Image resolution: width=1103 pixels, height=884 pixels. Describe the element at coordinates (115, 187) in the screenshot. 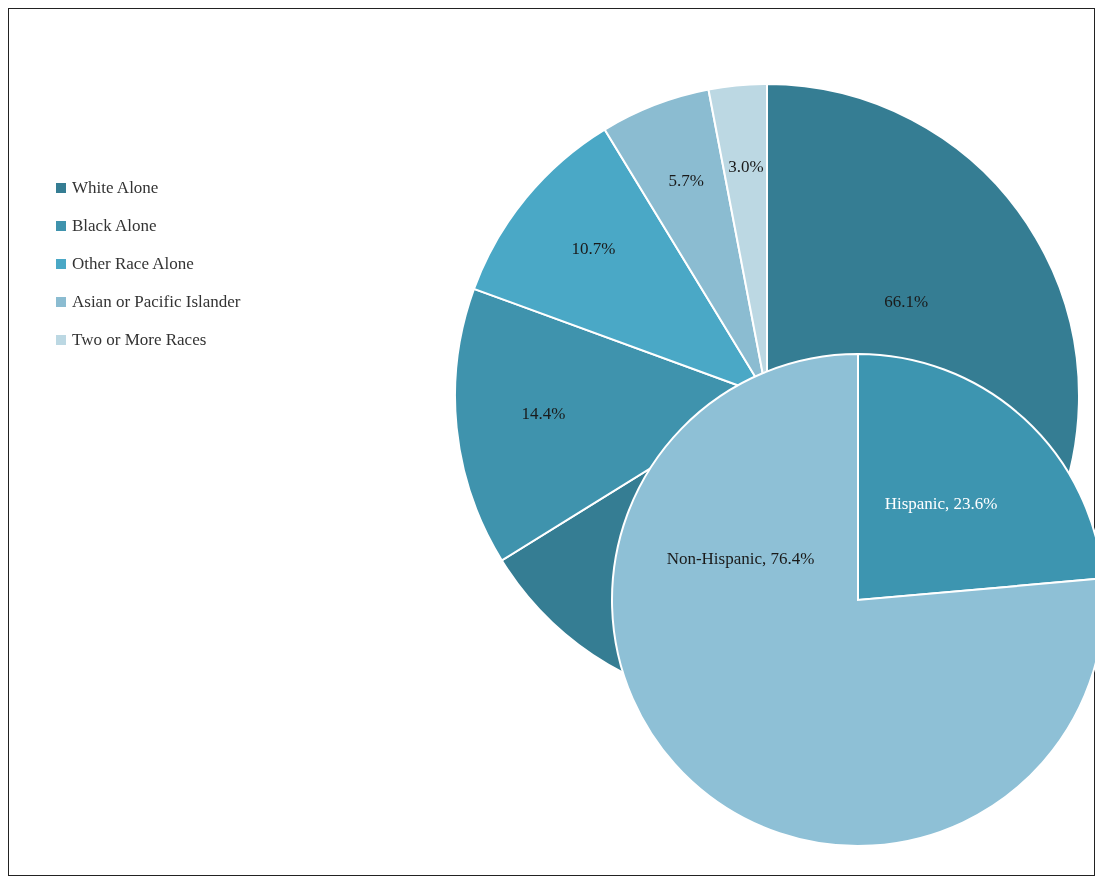

I see `legend-label: White Alone` at that location.